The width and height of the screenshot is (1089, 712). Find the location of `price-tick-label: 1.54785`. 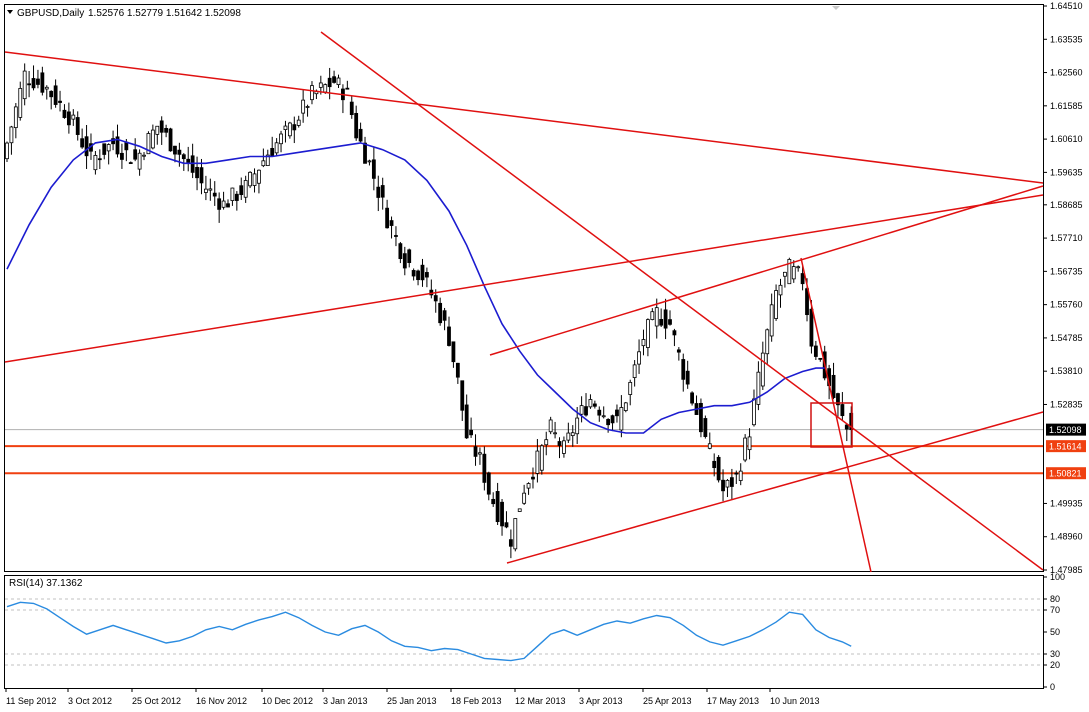

price-tick-label: 1.54785 is located at coordinates (1066, 338).